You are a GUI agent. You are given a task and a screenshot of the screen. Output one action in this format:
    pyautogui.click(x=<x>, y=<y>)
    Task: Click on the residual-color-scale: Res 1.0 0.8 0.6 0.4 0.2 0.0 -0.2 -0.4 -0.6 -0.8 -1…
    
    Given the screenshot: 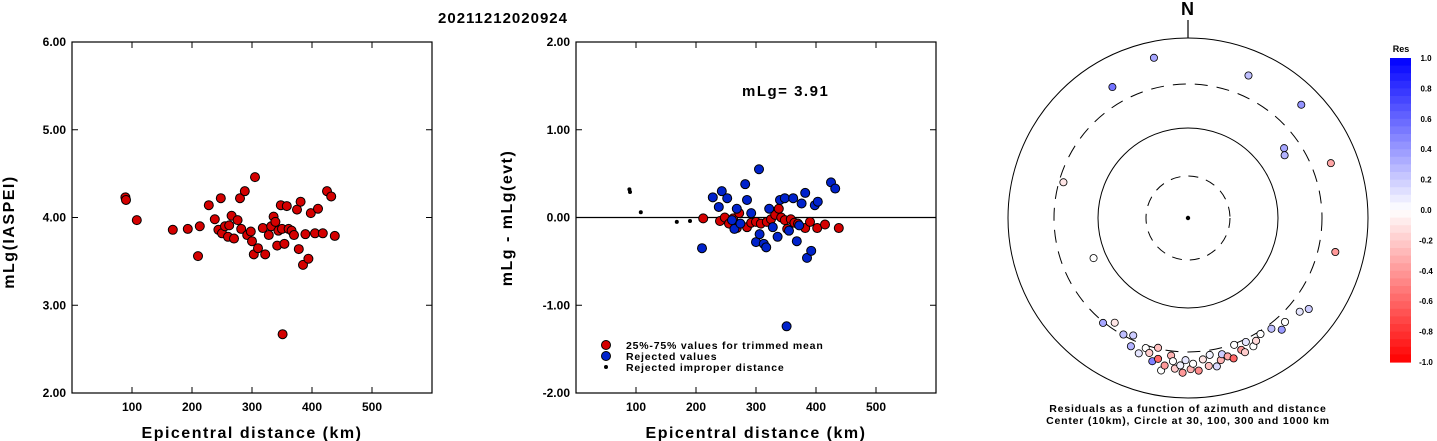 What is the action you would take?
    pyautogui.click(x=1411, y=205)
    